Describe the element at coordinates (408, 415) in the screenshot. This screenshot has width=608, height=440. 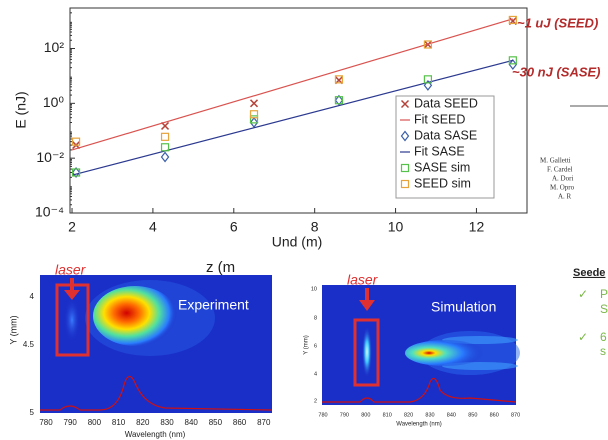
I see `x-tick-label: 820` at that location.